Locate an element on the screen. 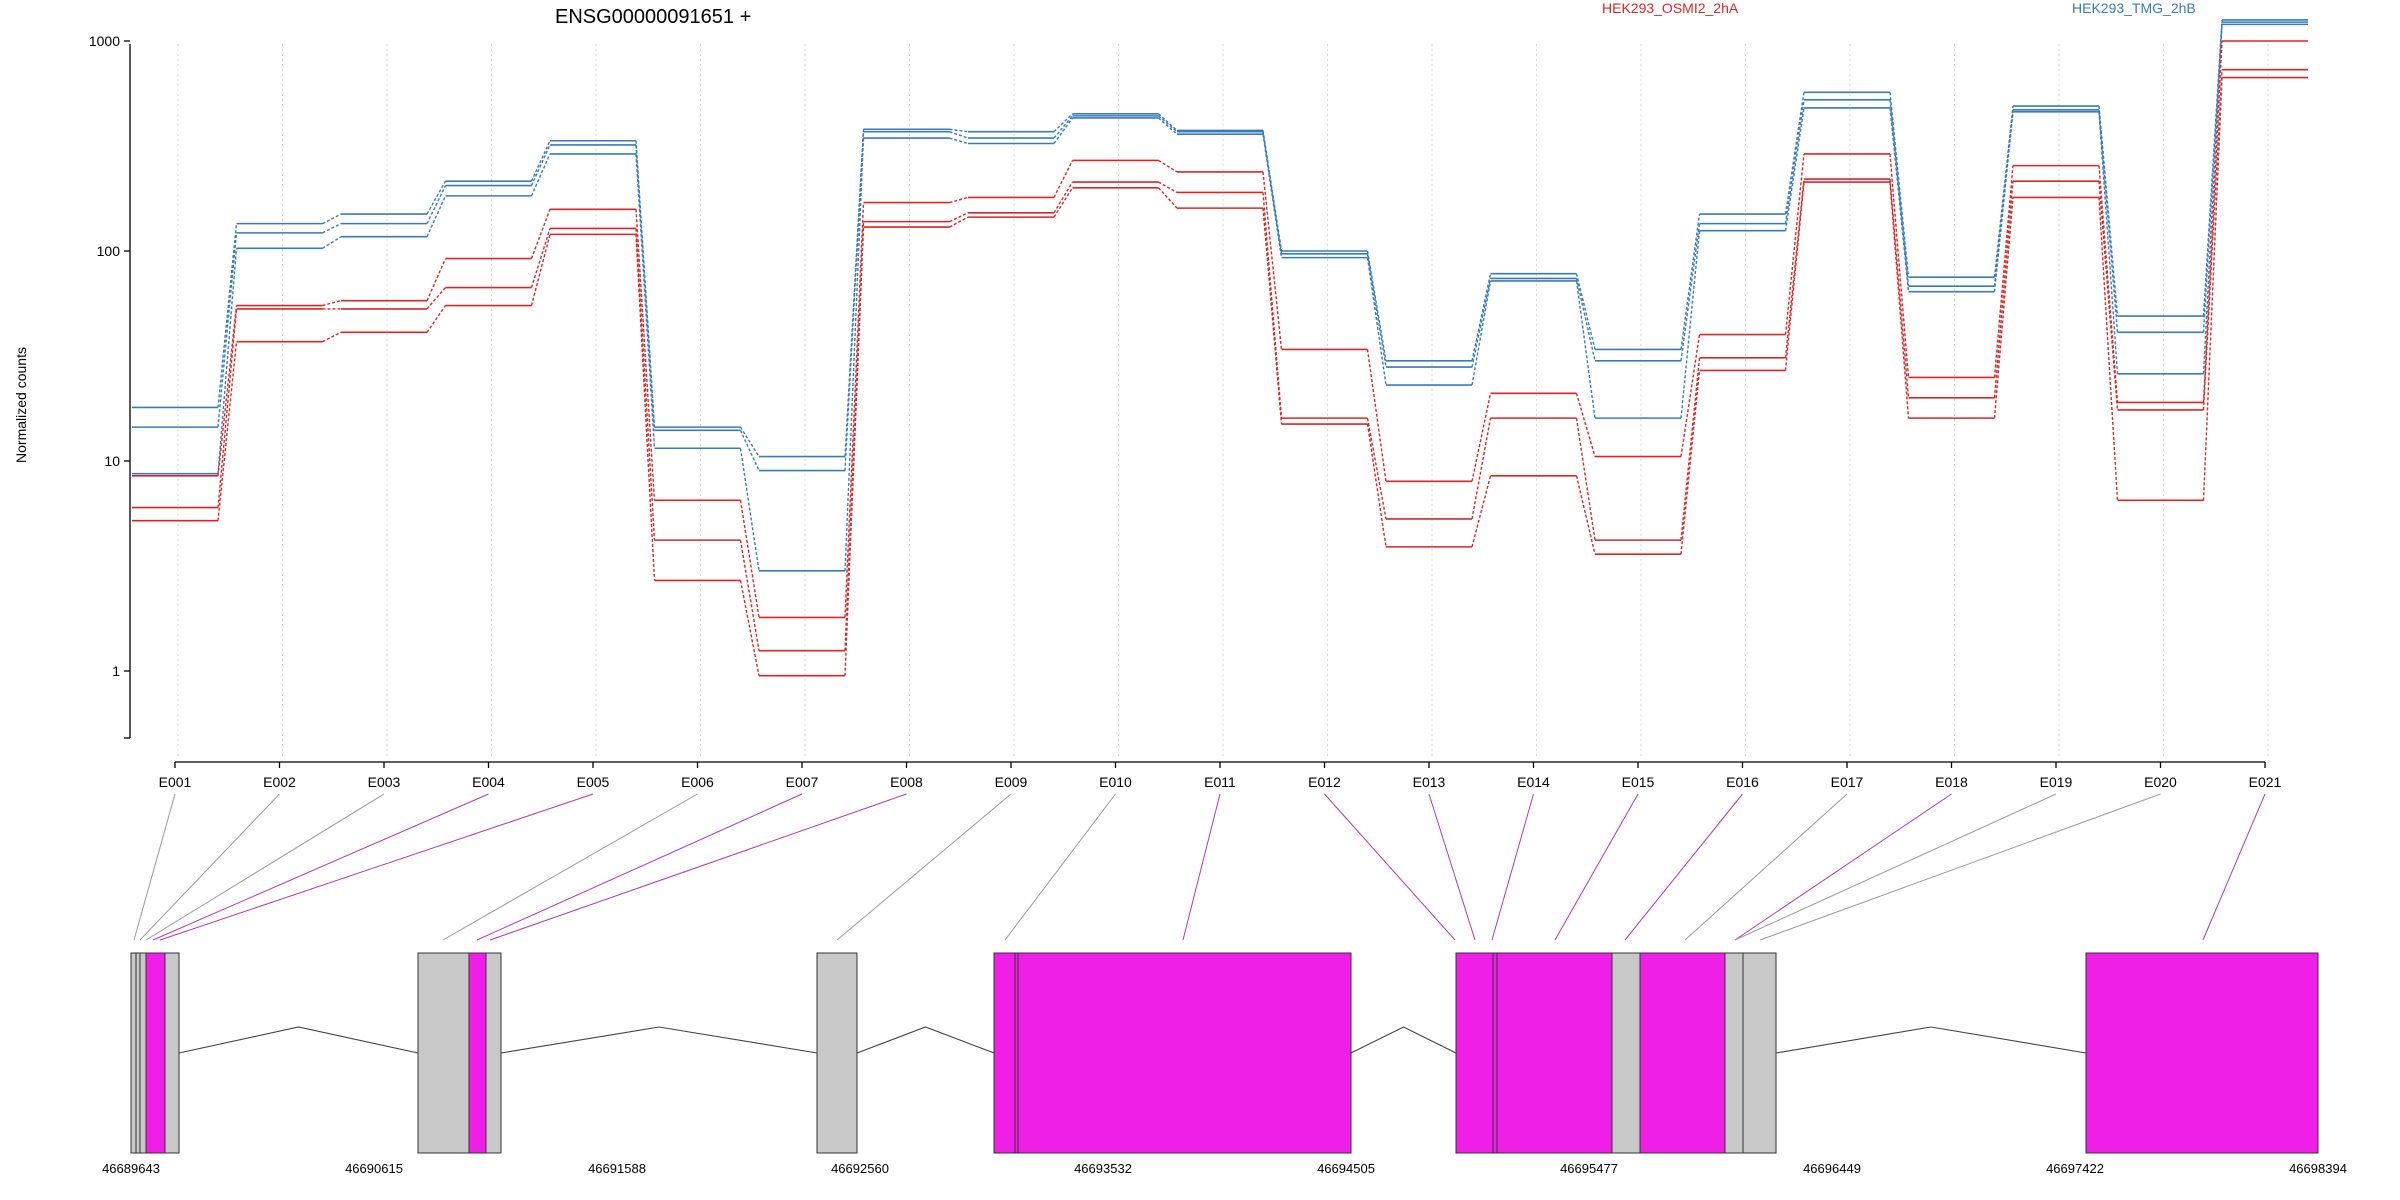  coord-label: 46693532 is located at coordinates (1103, 1168).